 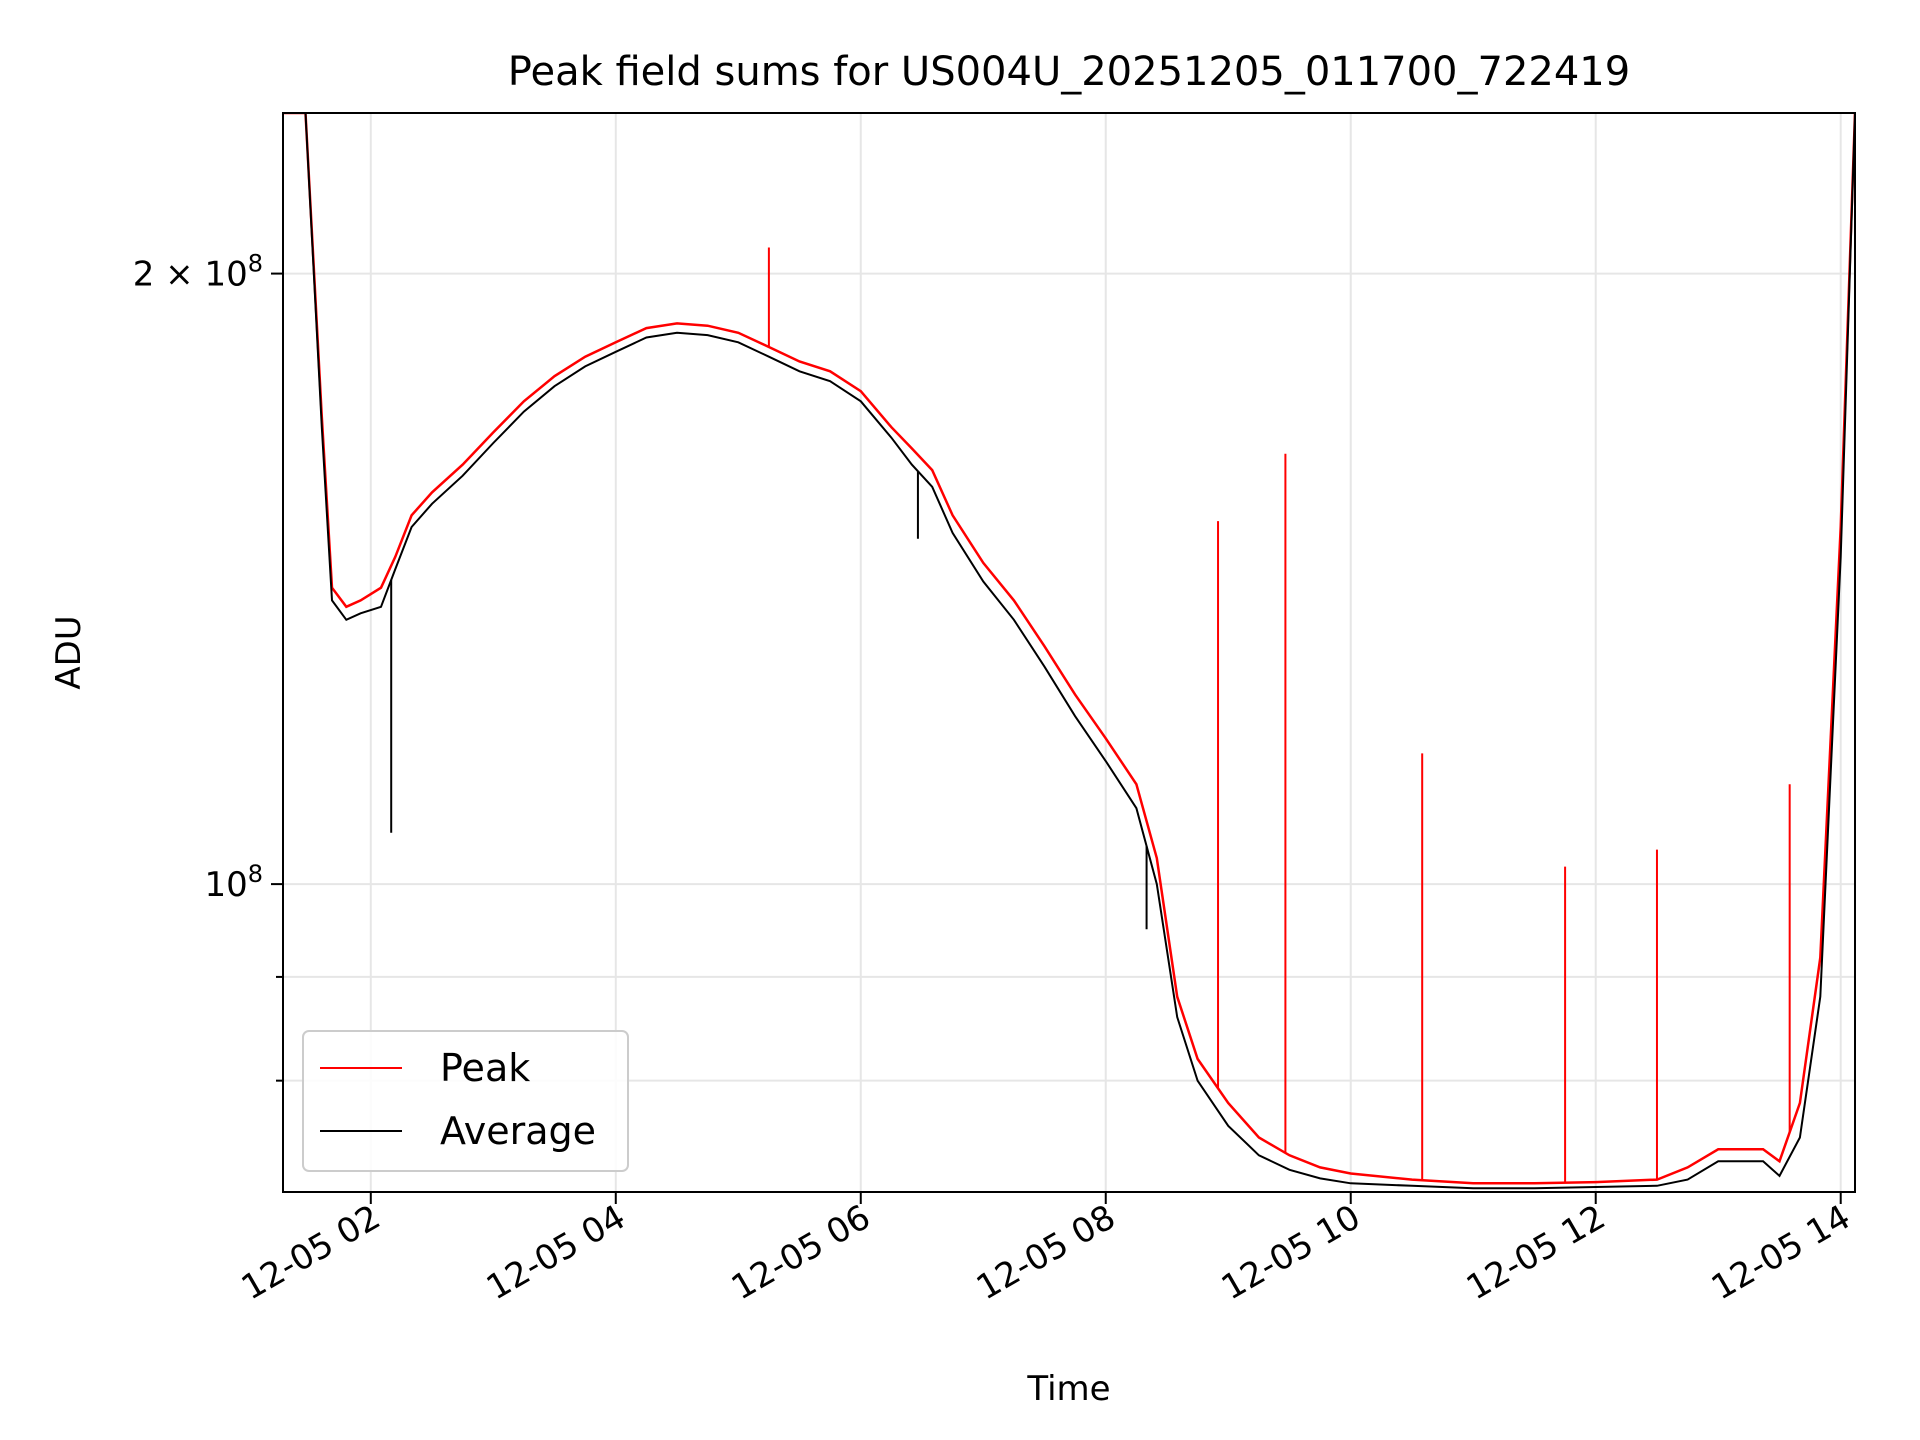 I want to click on y-tick-base: 10, so click(x=225, y=885).